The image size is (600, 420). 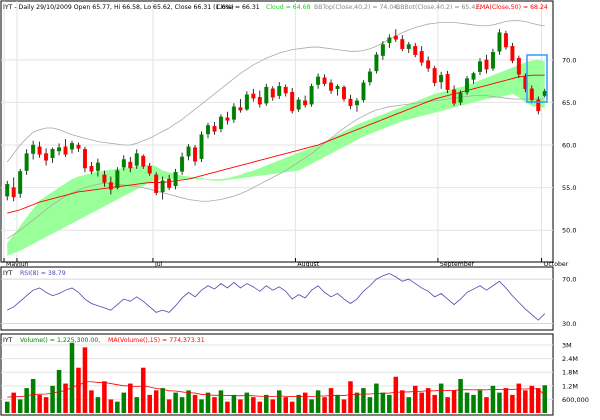 I want to click on rsi-panel-frame, so click(x=277, y=298).